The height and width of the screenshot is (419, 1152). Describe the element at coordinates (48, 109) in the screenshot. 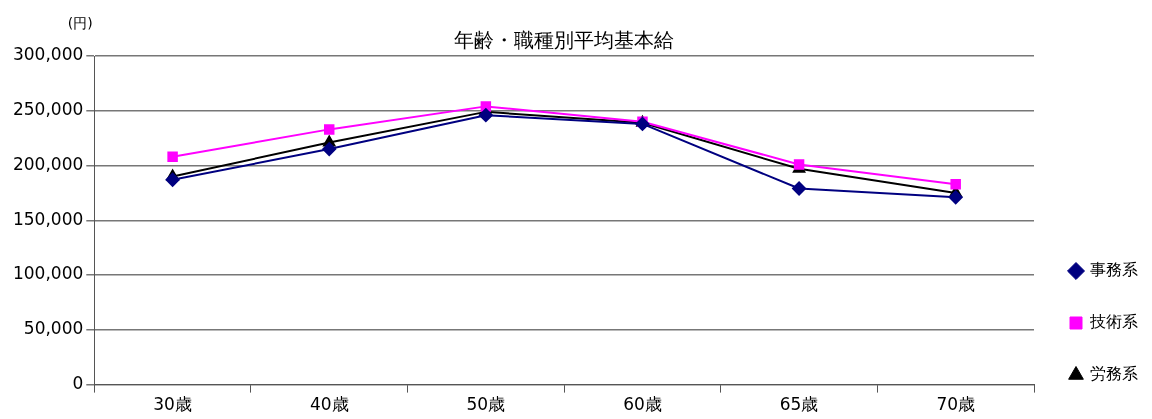

I see `y-tick-label: 250,000` at that location.